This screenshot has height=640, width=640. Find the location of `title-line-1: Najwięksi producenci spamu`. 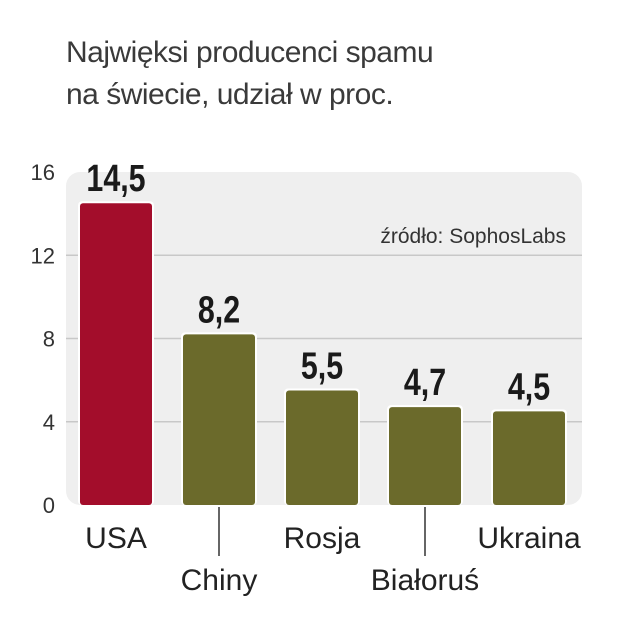

title-line-1: Najwięksi producenci spamu is located at coordinates (250, 52).